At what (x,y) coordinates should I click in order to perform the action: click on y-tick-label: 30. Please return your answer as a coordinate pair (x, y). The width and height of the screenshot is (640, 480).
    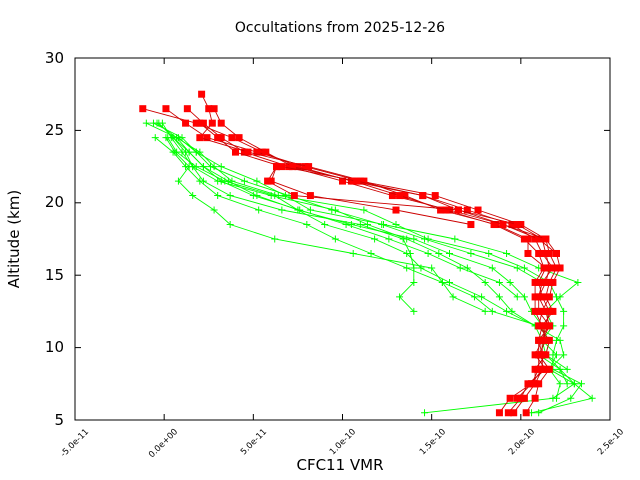
    Looking at the image, I should click on (54, 58).